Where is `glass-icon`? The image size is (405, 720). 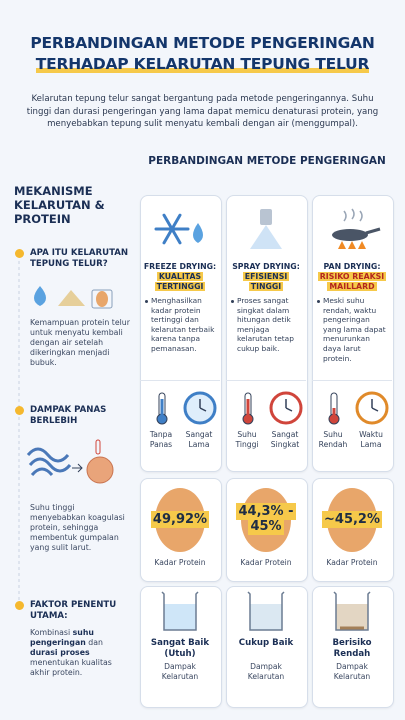 glass-icon is located at coordinates (102, 299).